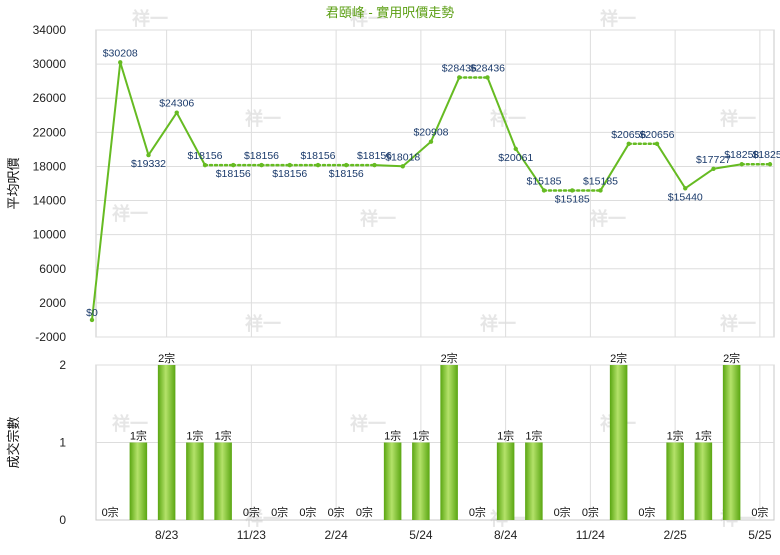  I want to click on x-tick-label: 2/25, so click(675, 535).